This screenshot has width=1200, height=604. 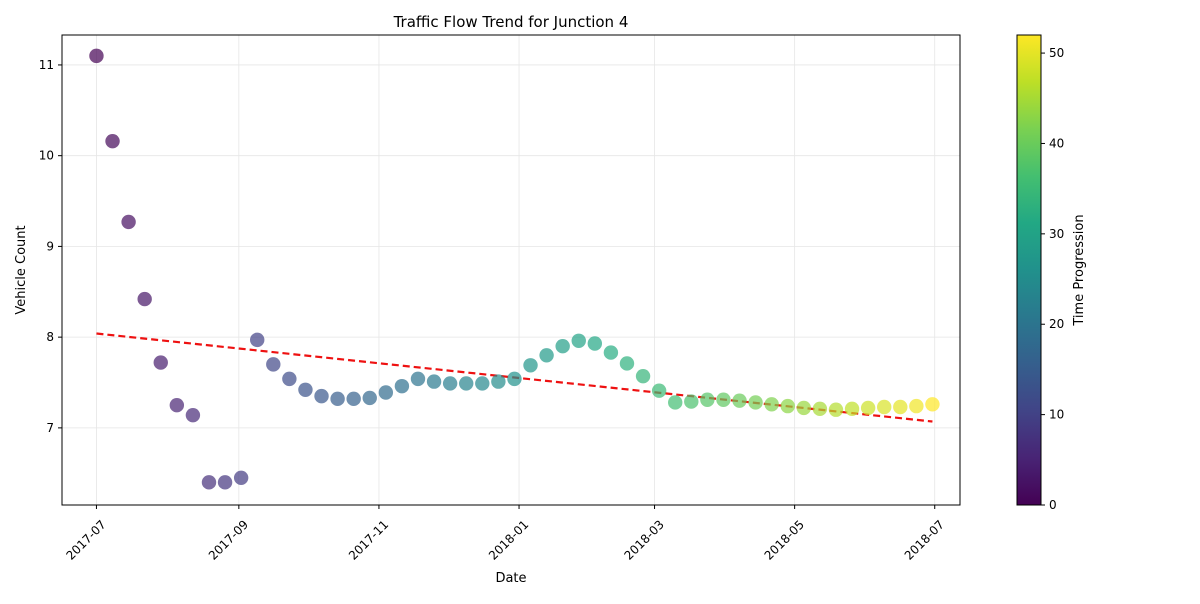 What do you see at coordinates (644, 539) in the screenshot?
I see `x-tick-label: 2018-03` at bounding box center [644, 539].